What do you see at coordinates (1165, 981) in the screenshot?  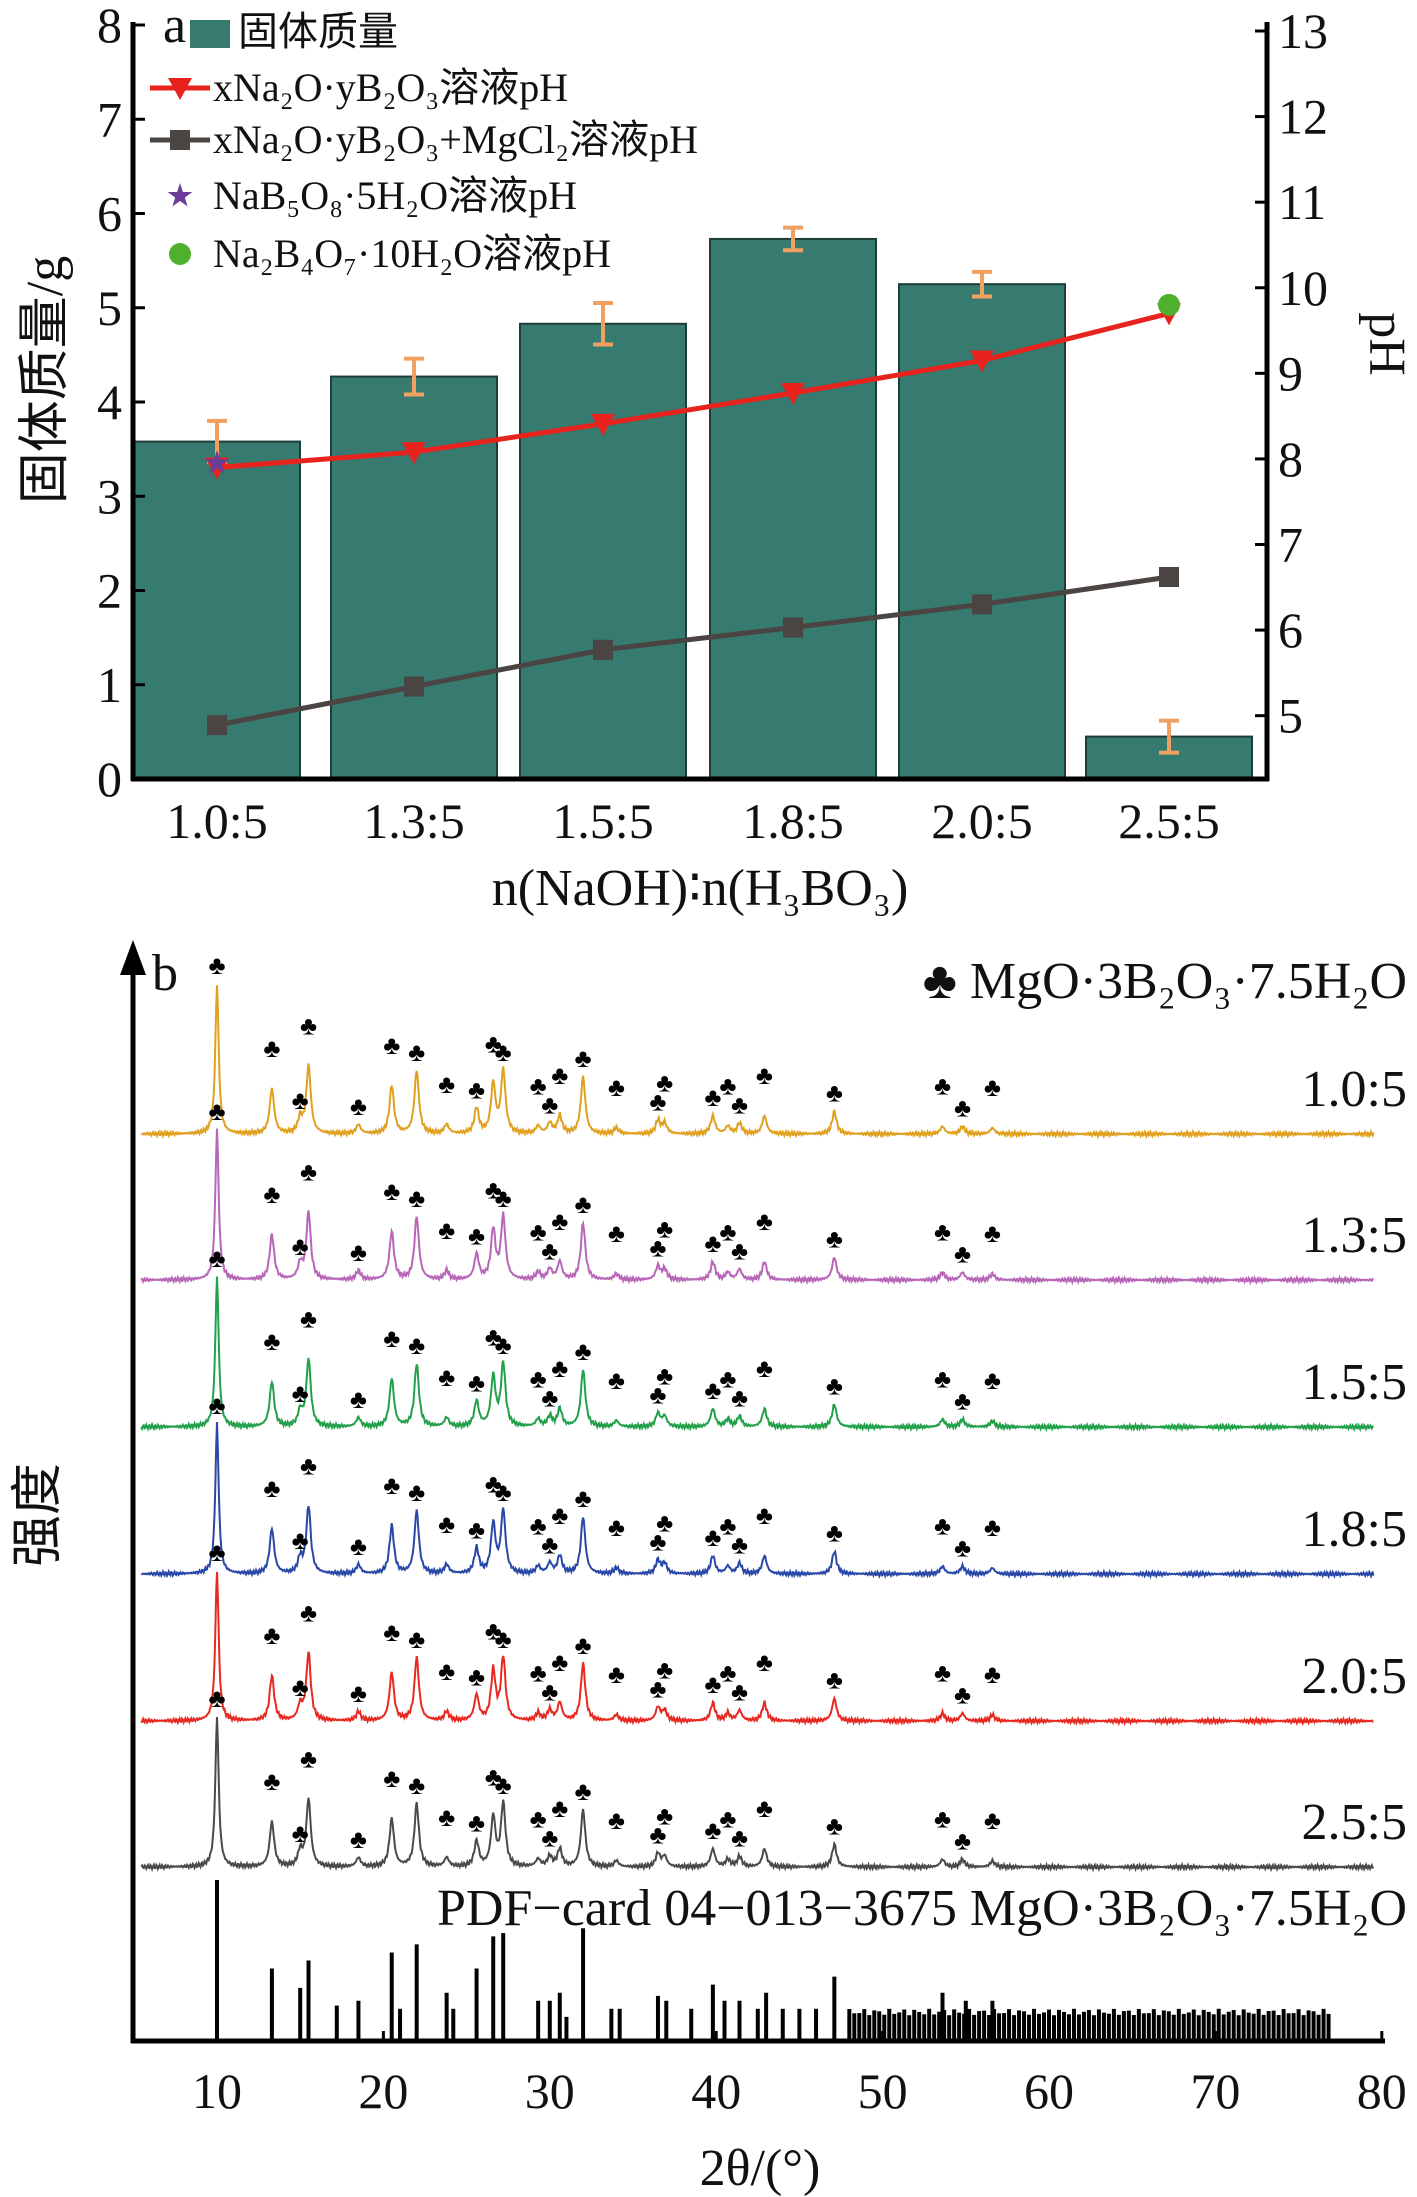 I see `phase-legend: ♣ MgO·3B₂O₃·7.5H₂O` at bounding box center [1165, 981].